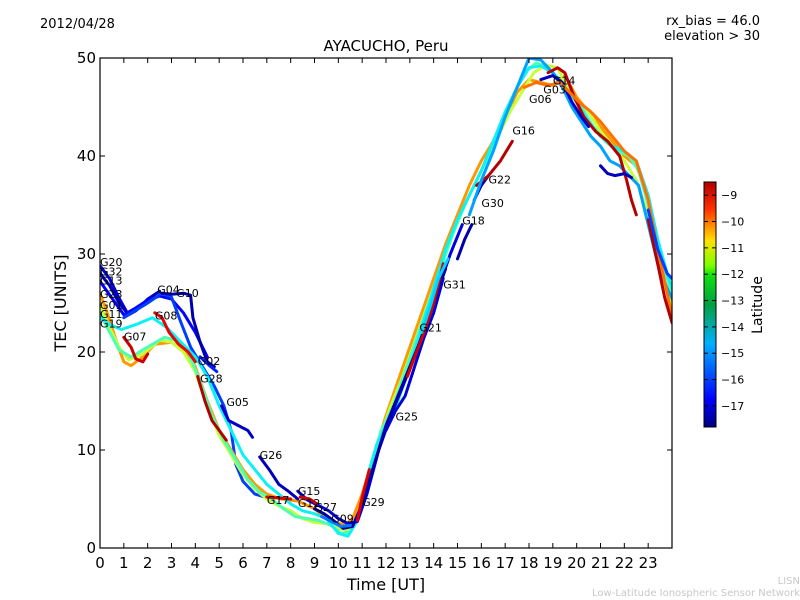  What do you see at coordinates (732, 248) in the screenshot?
I see `colorbar-tick-label: −11` at bounding box center [732, 248].